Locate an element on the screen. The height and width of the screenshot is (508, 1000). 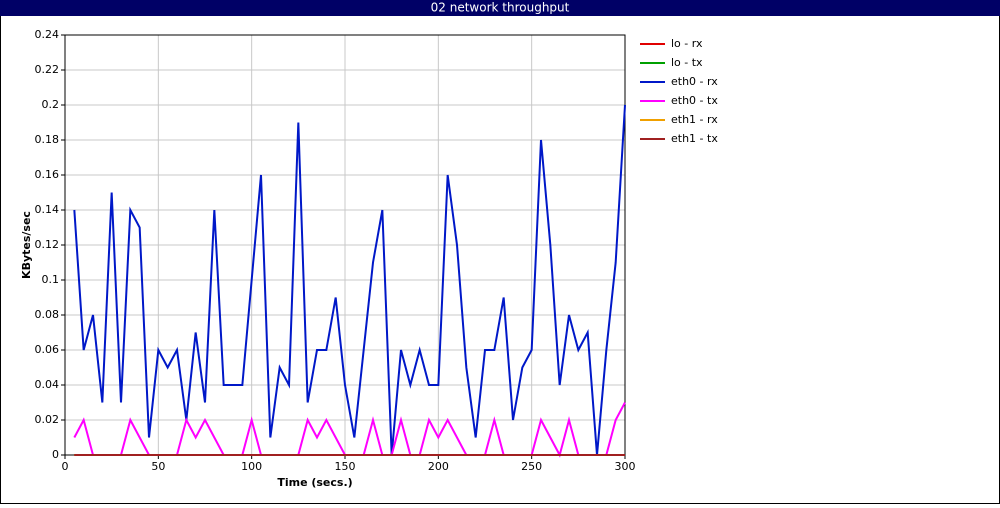
legend-label: lo - rx is located at coordinates (687, 43).